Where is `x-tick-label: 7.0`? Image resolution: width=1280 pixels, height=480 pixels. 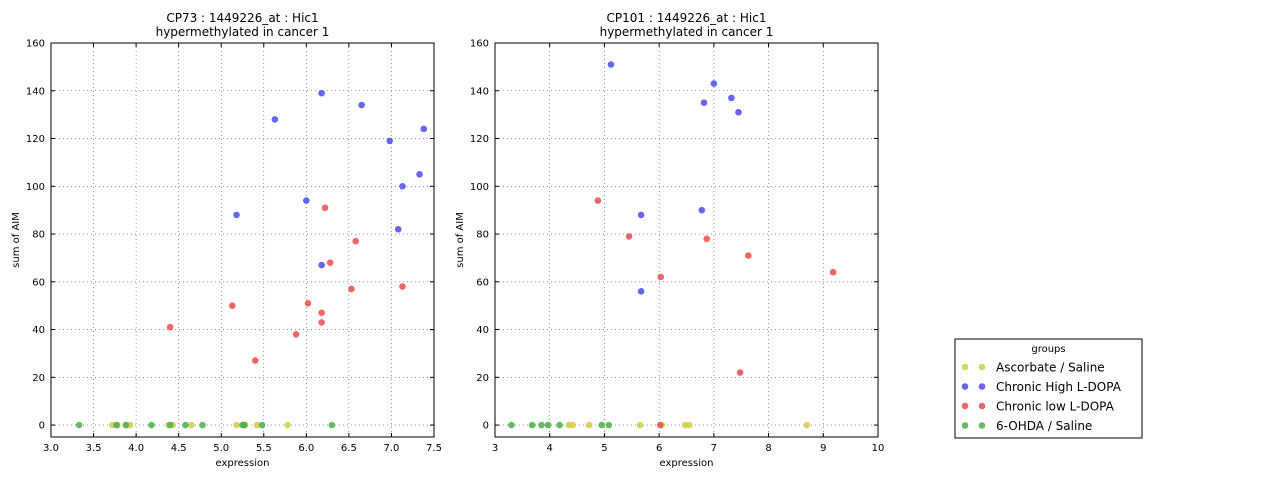 x-tick-label: 7.0 is located at coordinates (391, 448).